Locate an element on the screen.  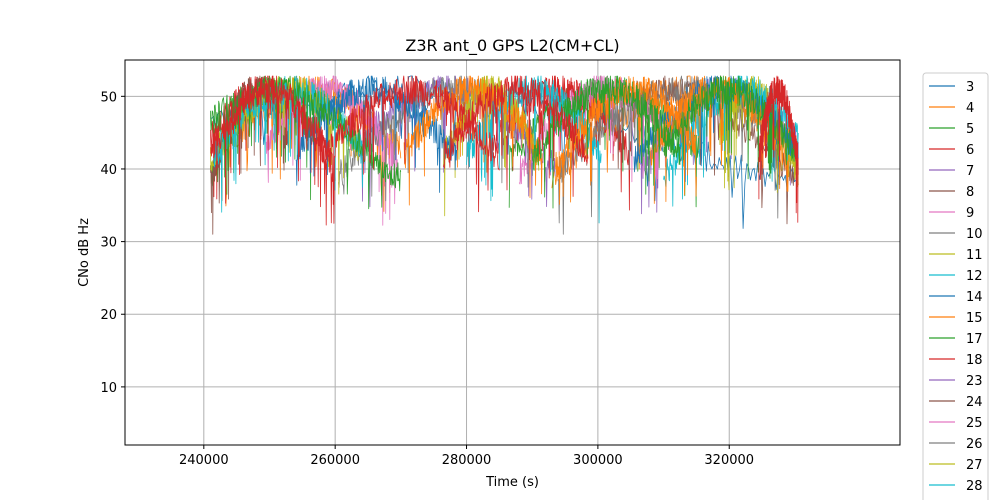
y-tick-label: 20 is located at coordinates (108, 315).